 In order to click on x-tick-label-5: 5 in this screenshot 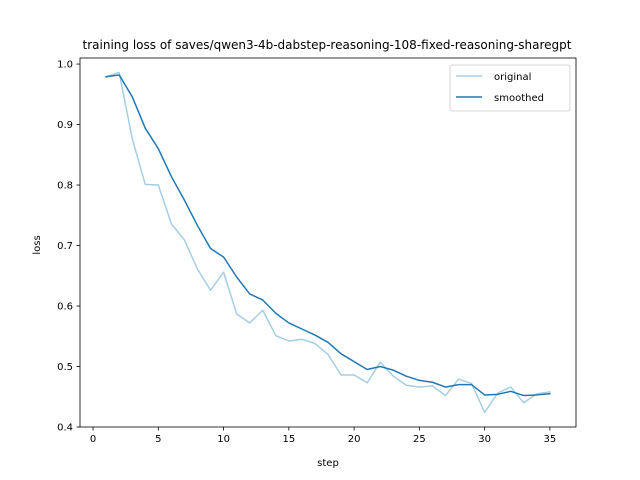, I will do `click(158, 439)`.